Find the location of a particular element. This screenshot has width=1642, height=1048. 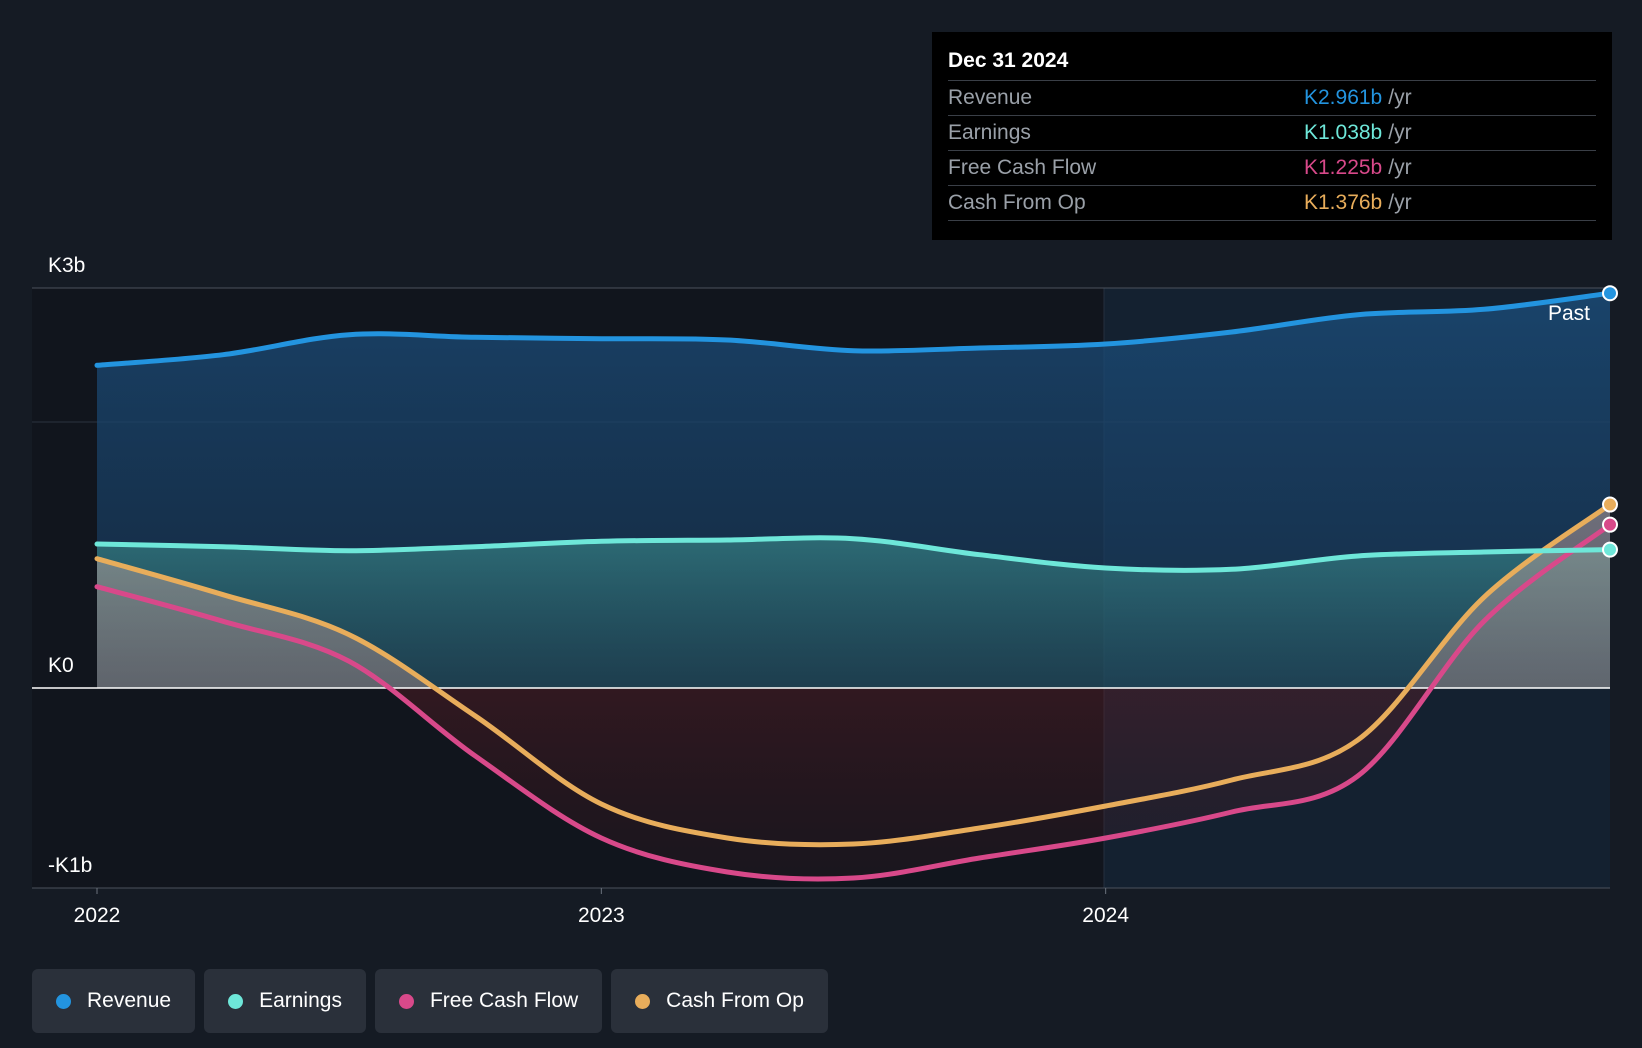

earnings-area is located at coordinates (853, 612).